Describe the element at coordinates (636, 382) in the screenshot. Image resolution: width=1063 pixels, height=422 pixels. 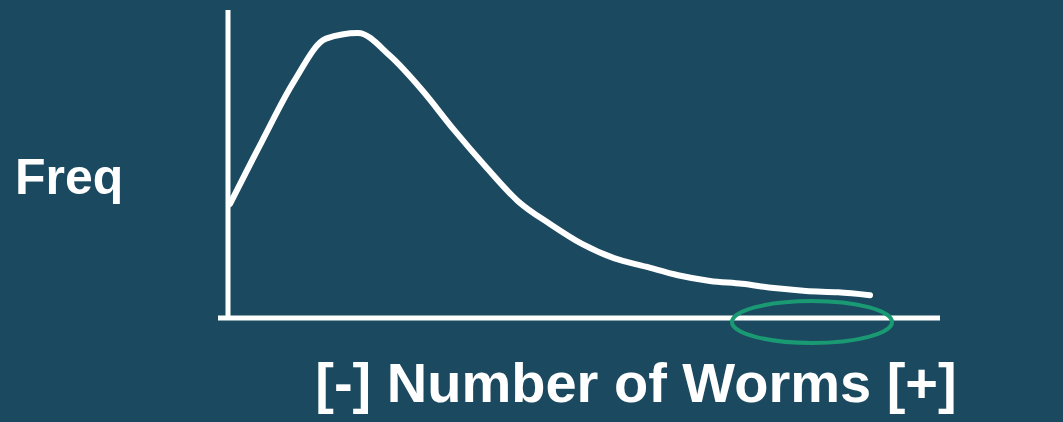
I see `x-axis-title: [-] Number of Worms [+]` at that location.